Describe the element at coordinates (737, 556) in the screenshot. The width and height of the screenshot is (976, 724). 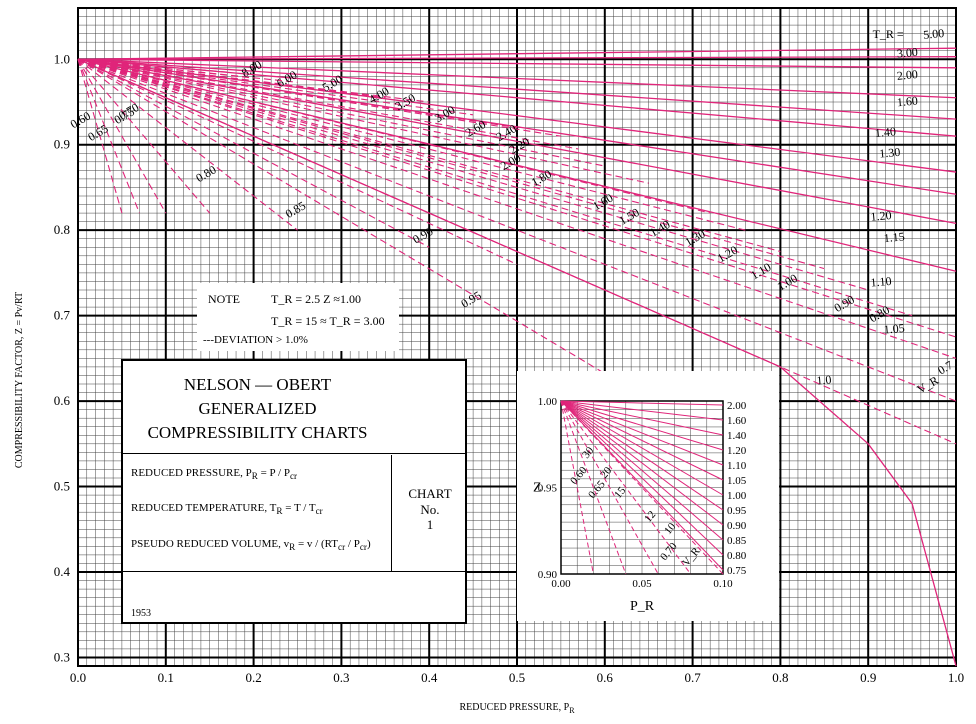
I see `inset-right-tick: 0.80` at that location.